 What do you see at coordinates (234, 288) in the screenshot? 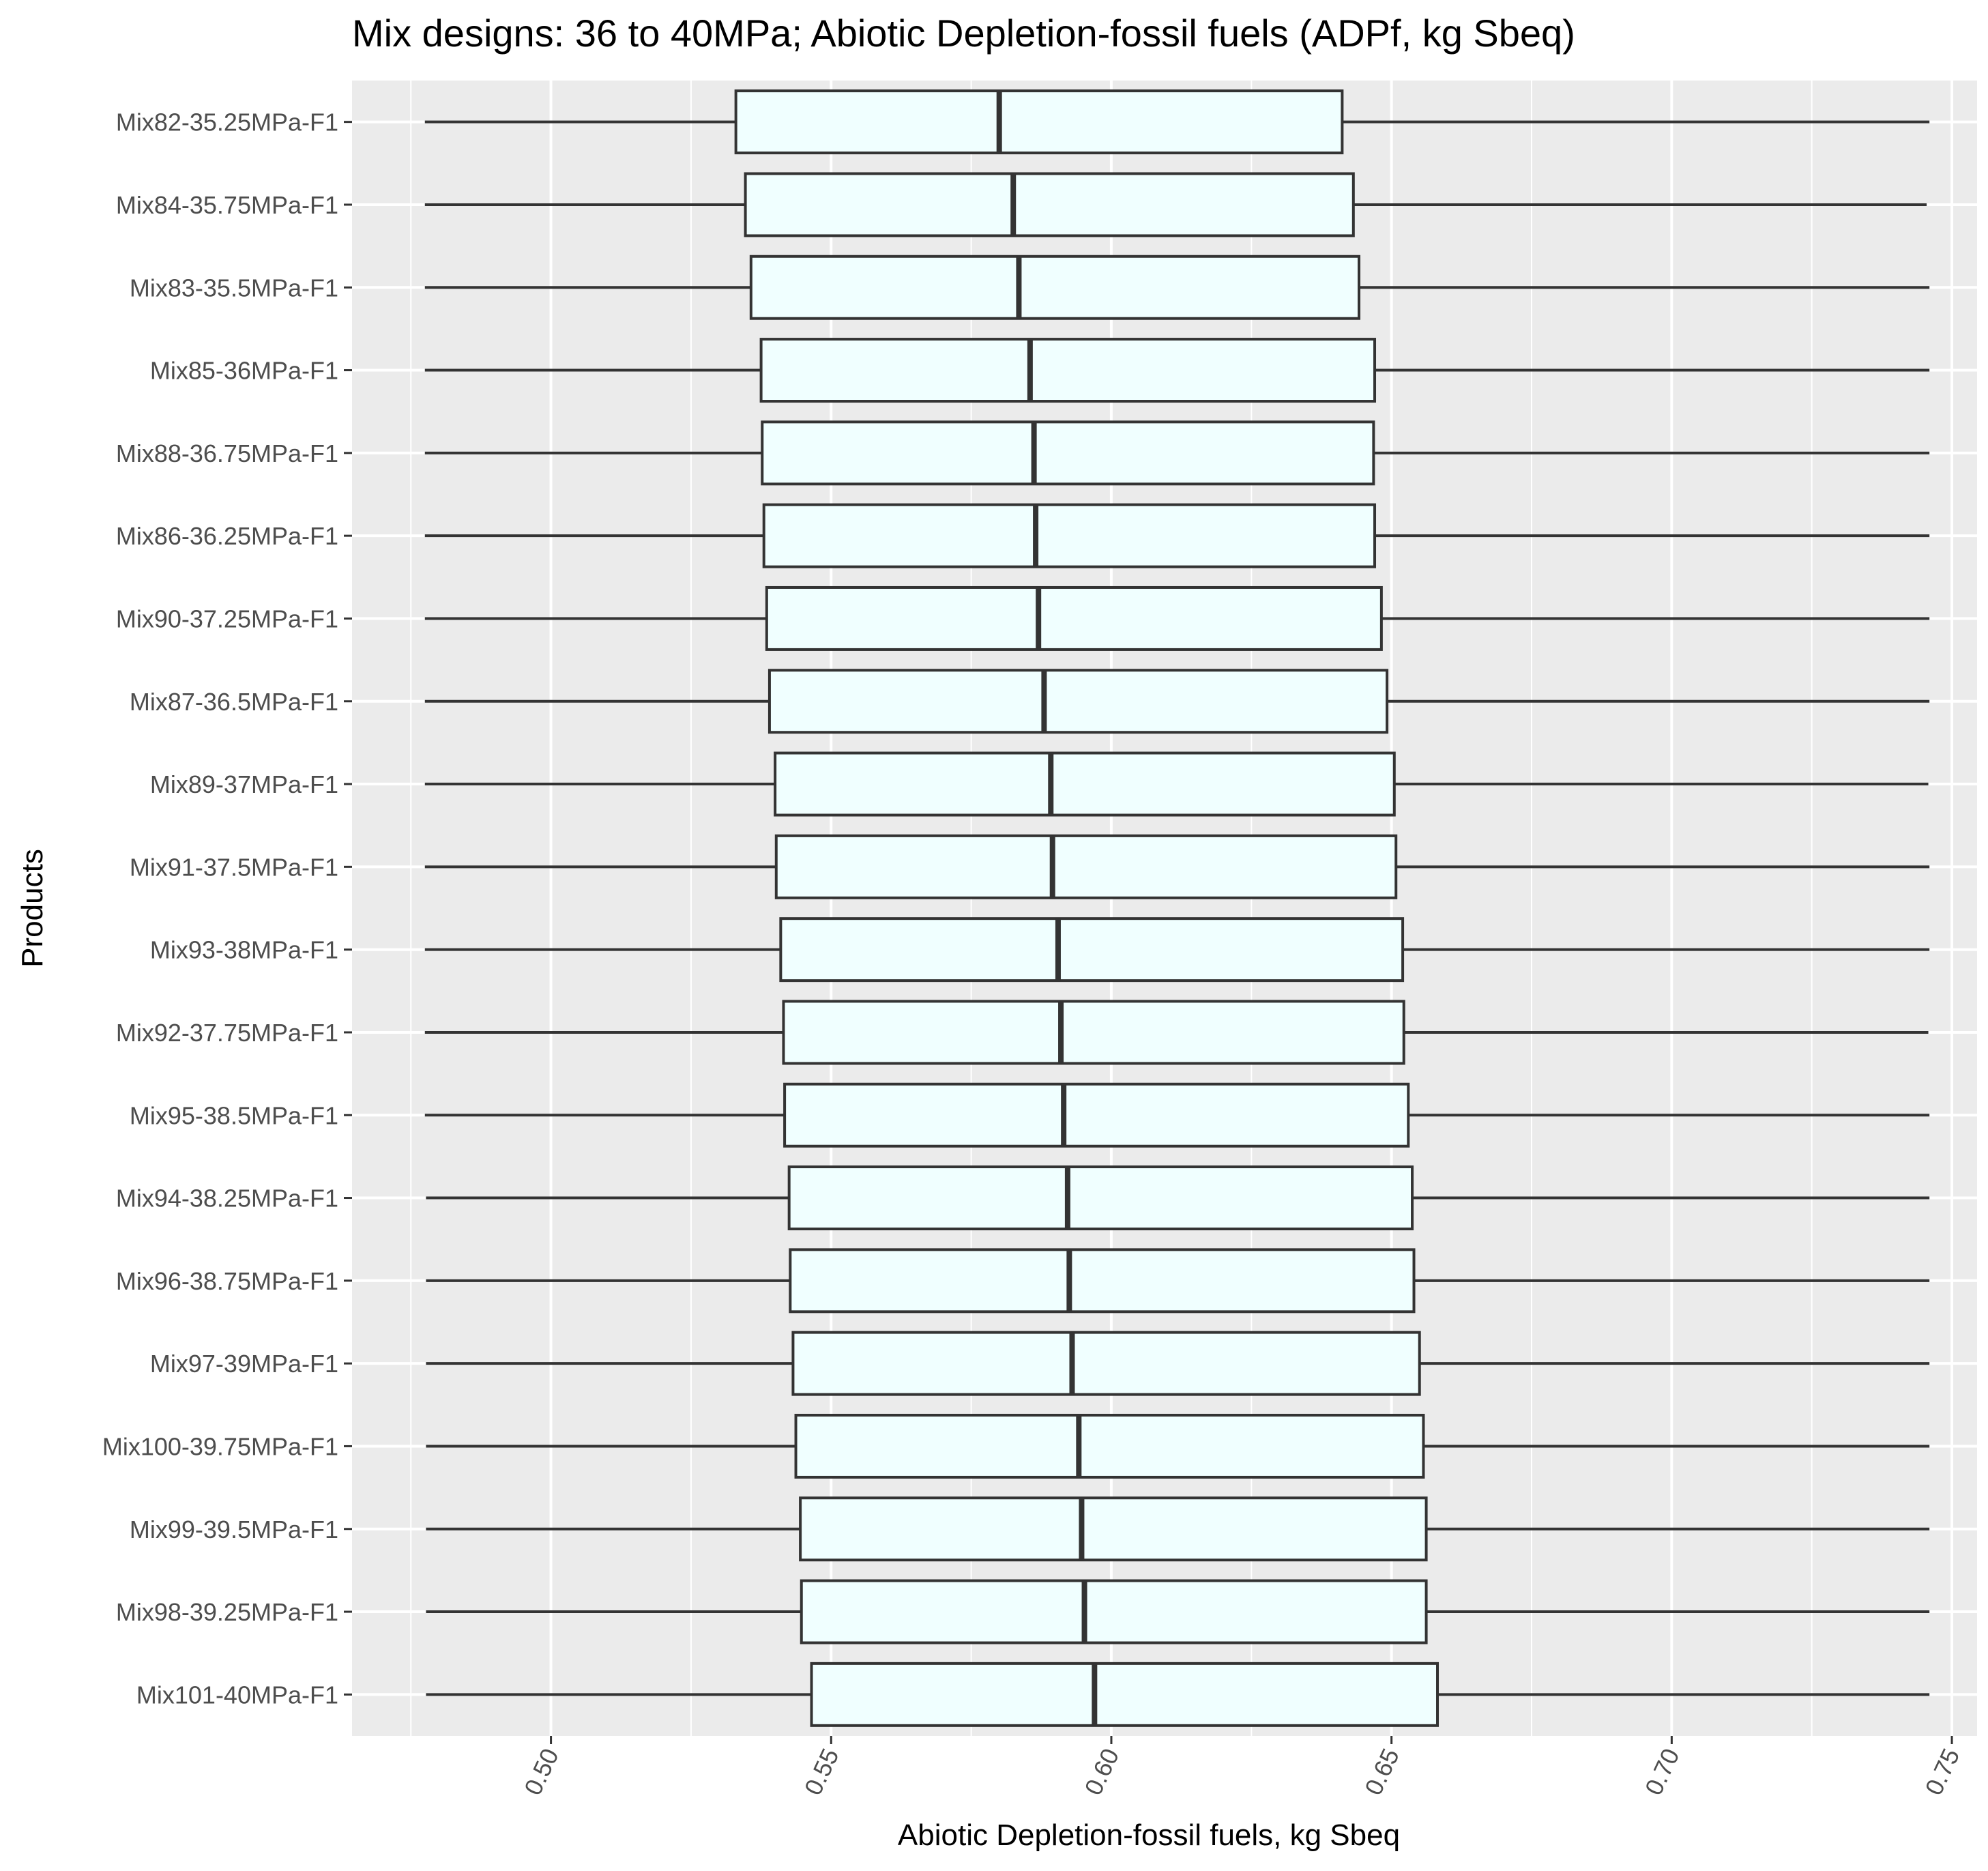
I see `y-tick-label: Mix83-35.5MPa-F1` at bounding box center [234, 288].